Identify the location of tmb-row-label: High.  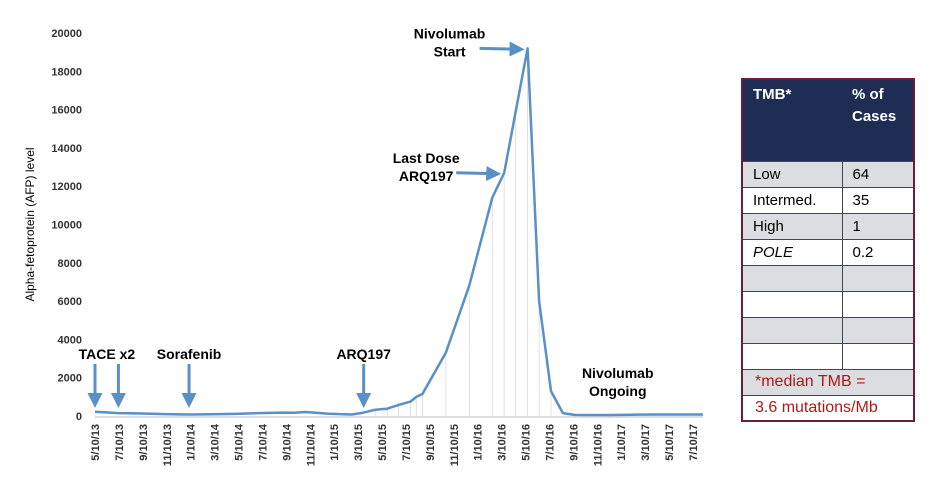
(792, 226).